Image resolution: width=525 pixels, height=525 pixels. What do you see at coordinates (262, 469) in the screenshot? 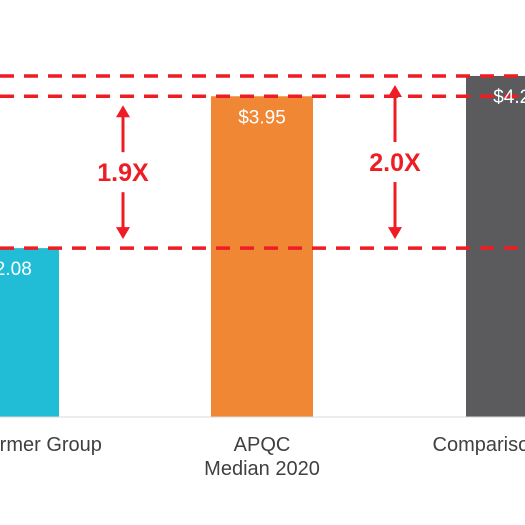
I see `category-label-1-1: Median 2020` at bounding box center [262, 469].